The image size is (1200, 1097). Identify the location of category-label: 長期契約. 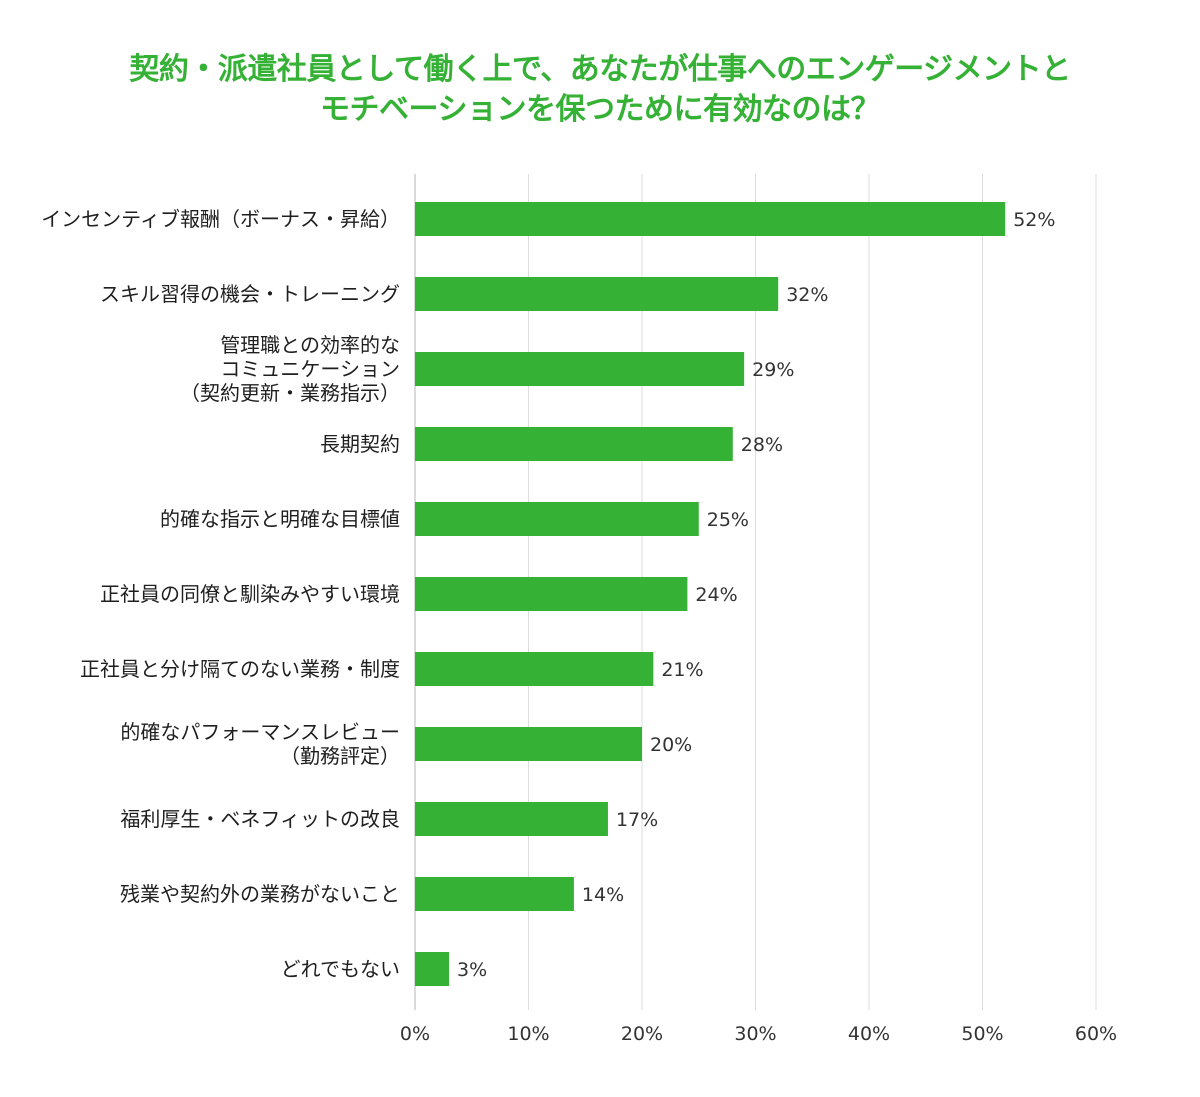
(360, 444).